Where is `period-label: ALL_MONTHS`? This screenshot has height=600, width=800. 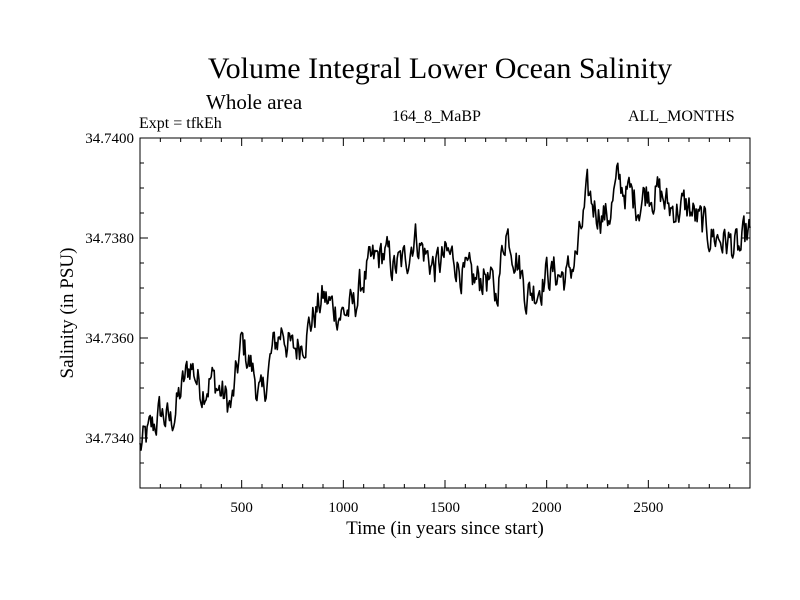 period-label: ALL_MONTHS is located at coordinates (681, 116).